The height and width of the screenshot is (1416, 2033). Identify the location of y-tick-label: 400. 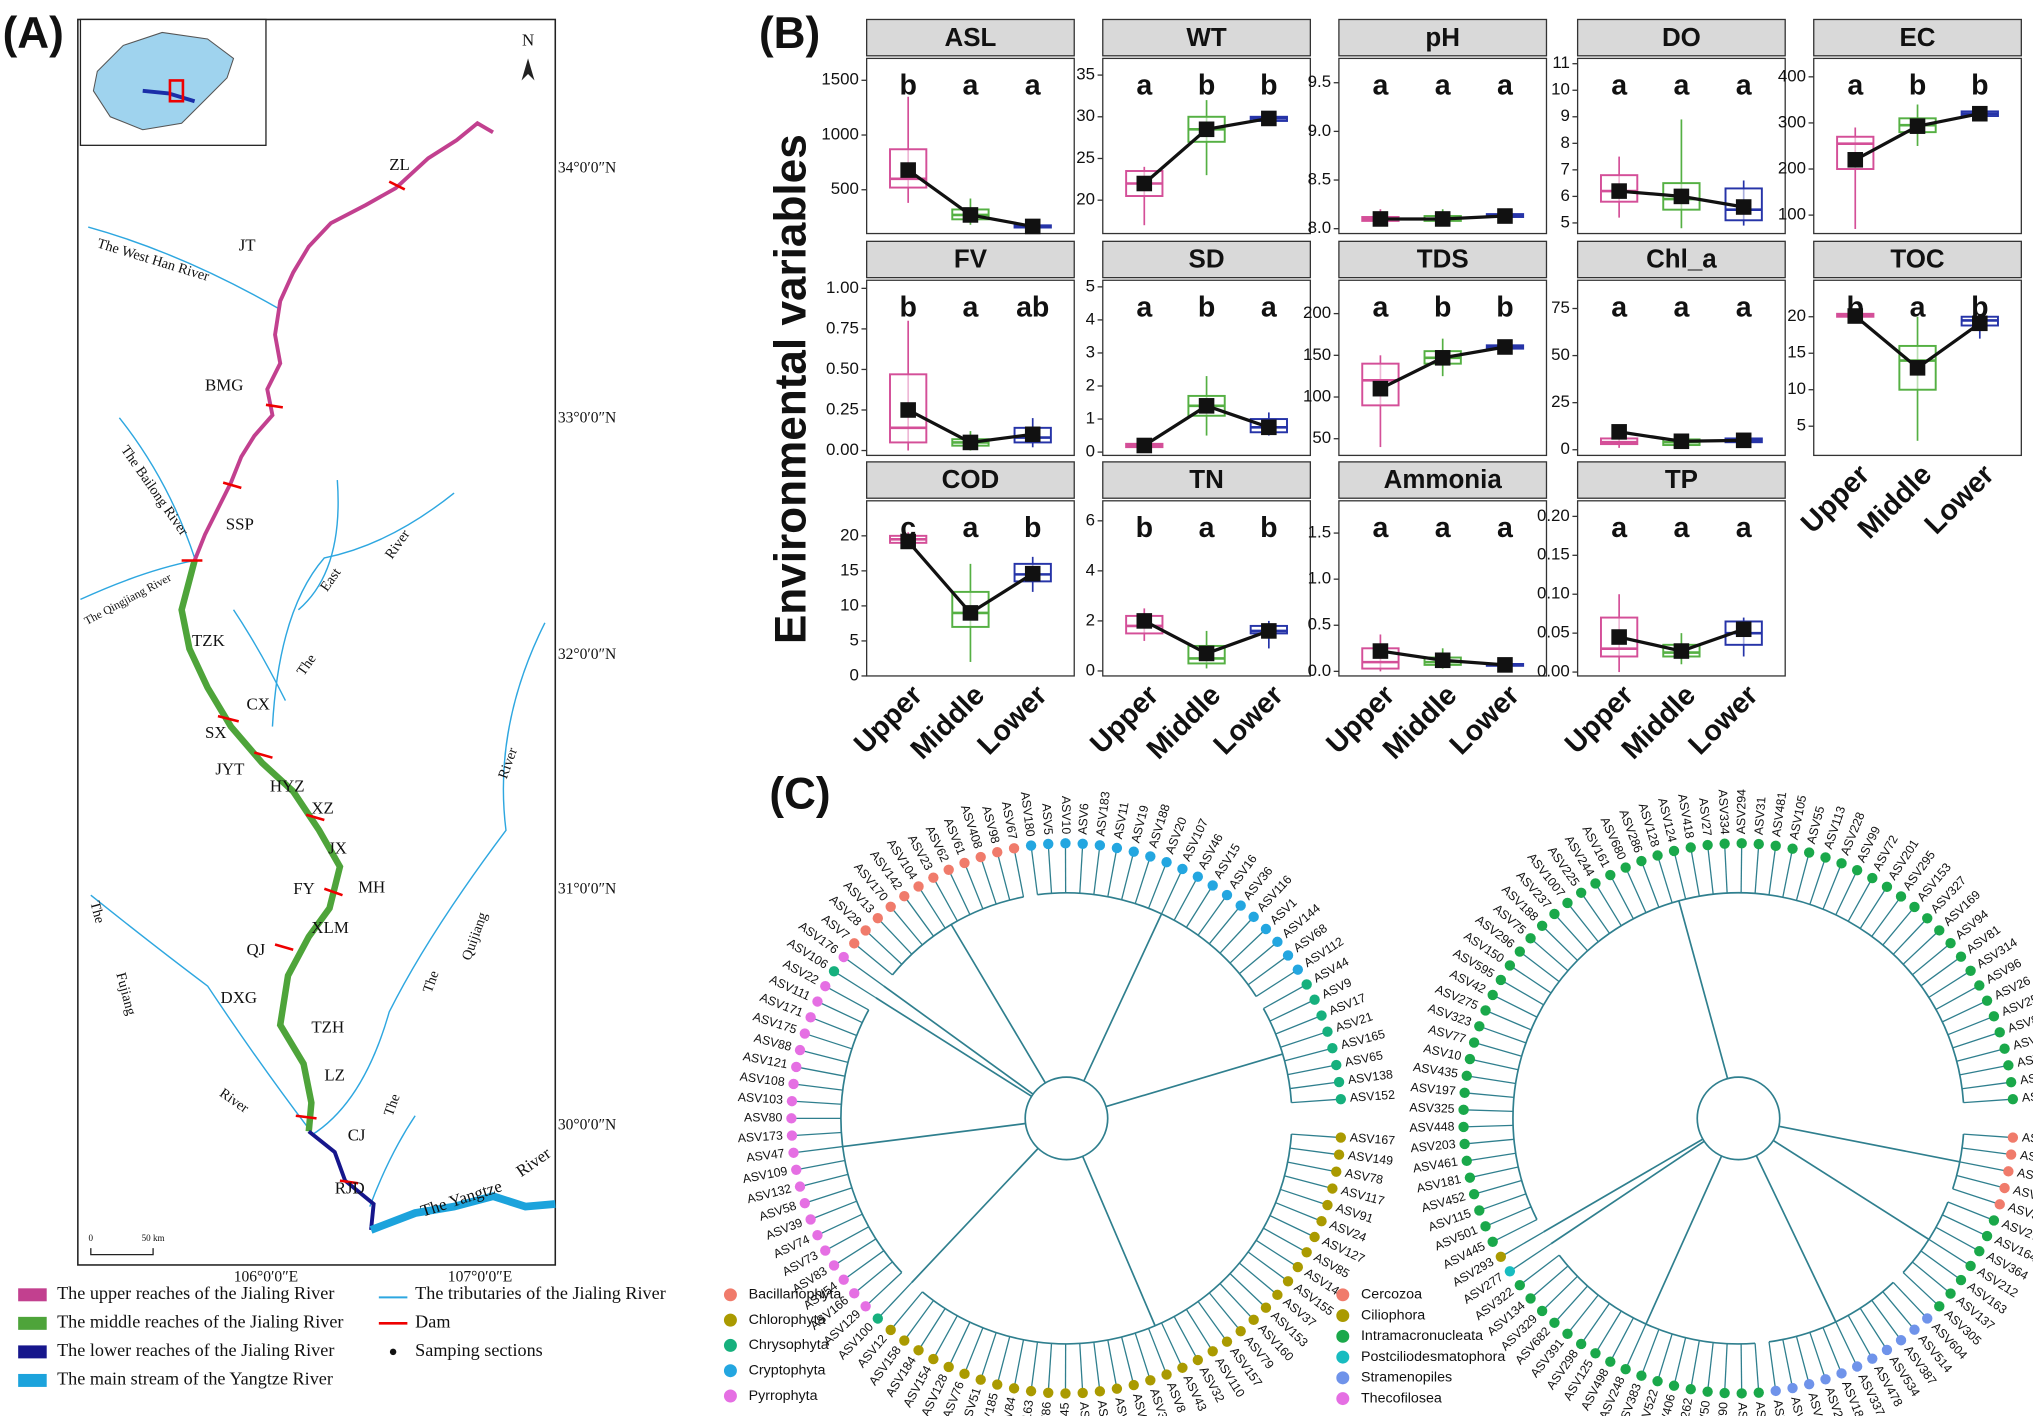
(1792, 75).